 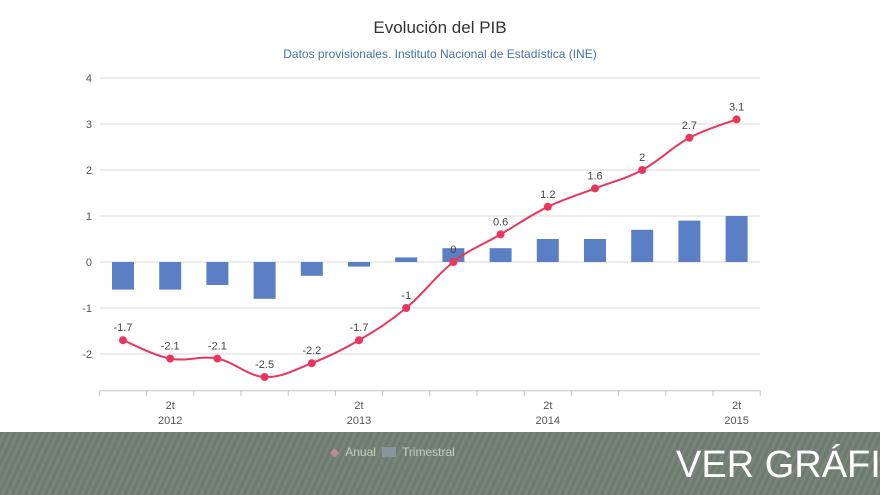 I want to click on y-tick-label: 2, so click(x=89, y=171).